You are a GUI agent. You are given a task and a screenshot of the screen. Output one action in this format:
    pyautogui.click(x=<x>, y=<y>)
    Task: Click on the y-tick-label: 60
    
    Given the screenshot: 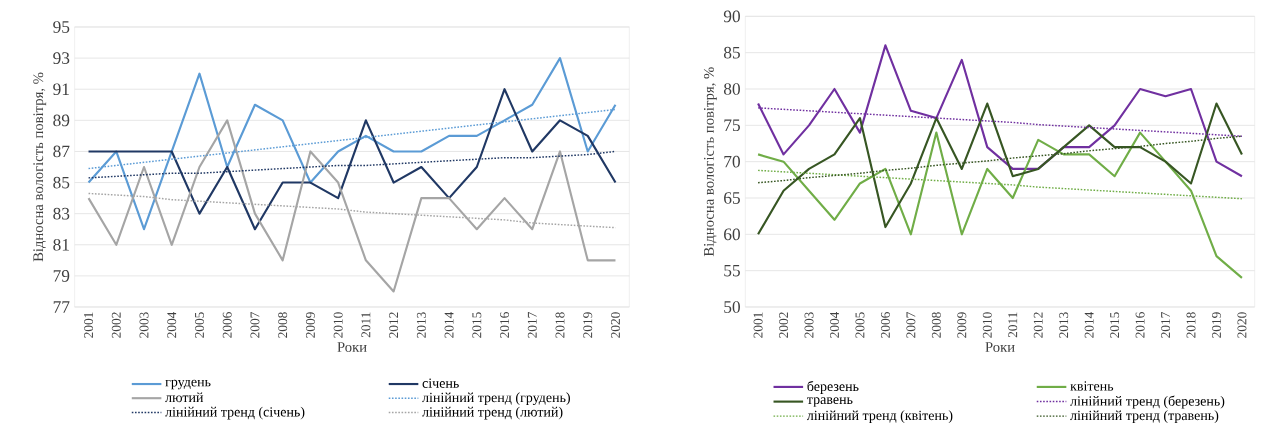 What is the action you would take?
    pyautogui.click(x=732, y=234)
    